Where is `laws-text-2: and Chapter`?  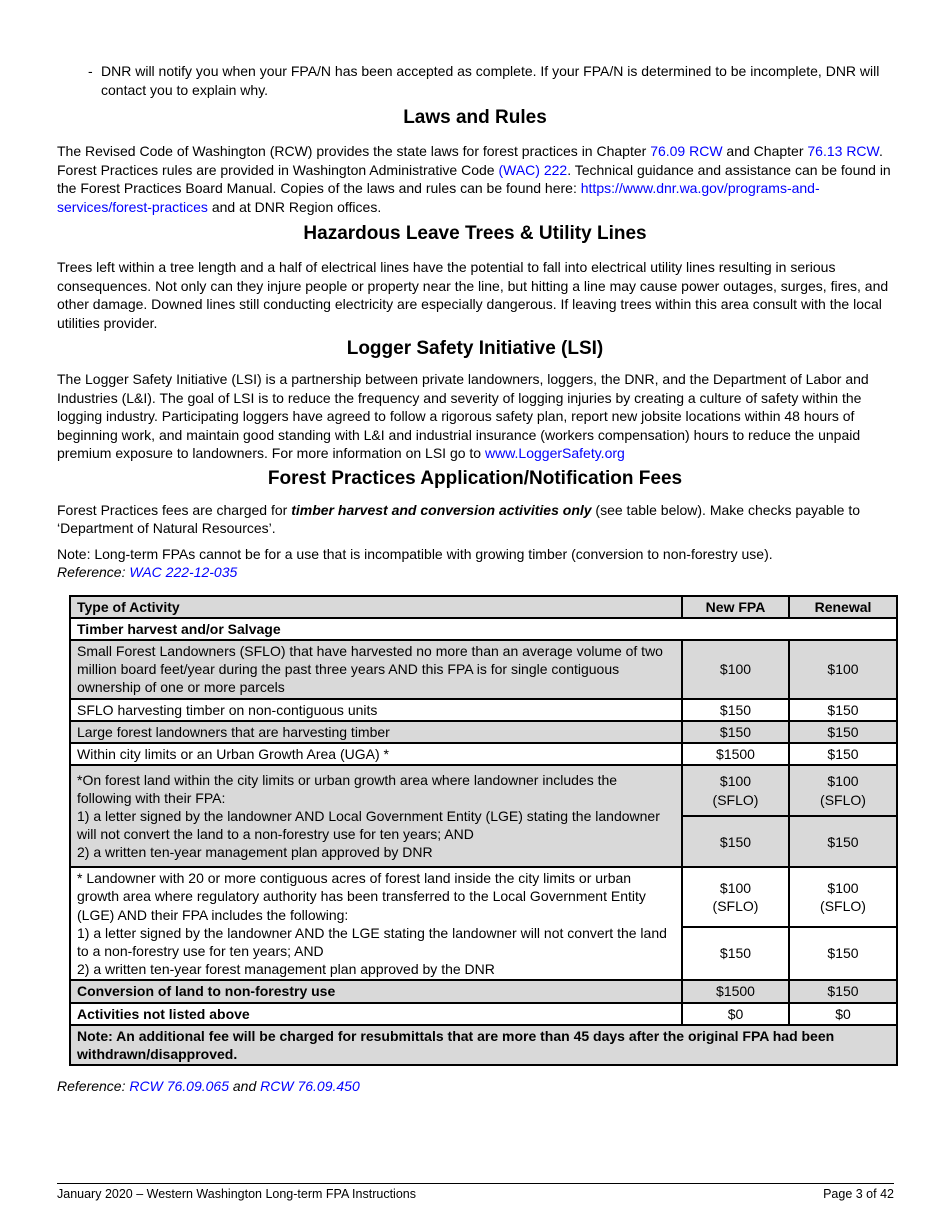 laws-text-2: and Chapter is located at coordinates (765, 151).